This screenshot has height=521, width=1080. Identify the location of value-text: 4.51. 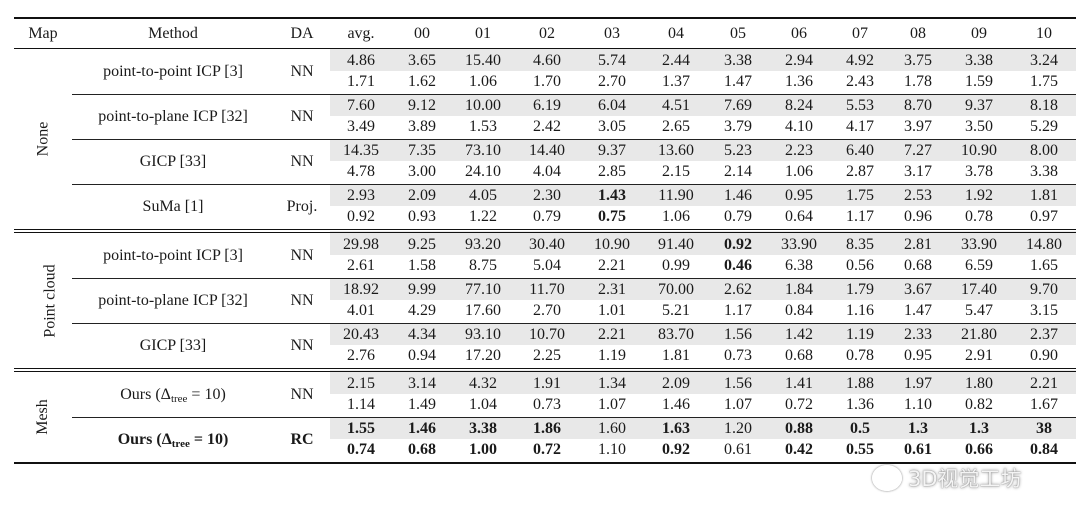
(676, 105).